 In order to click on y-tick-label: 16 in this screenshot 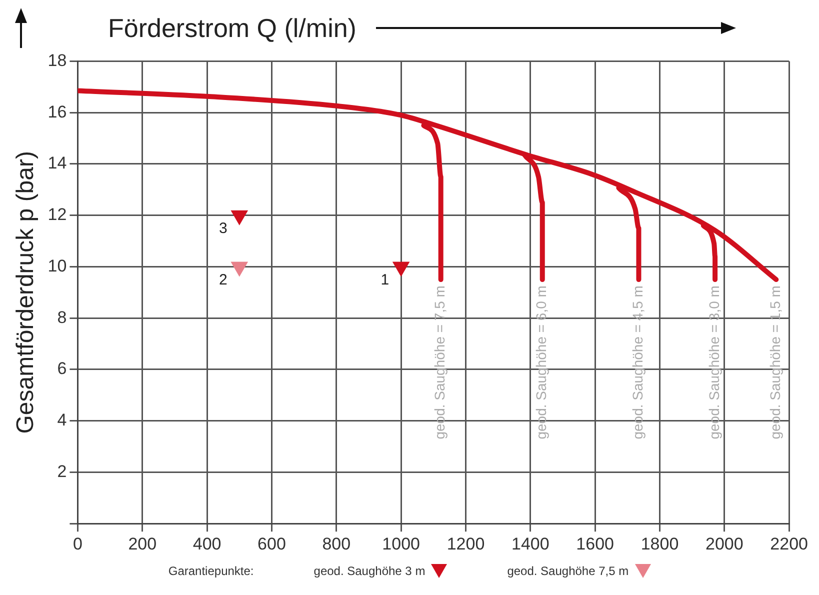, I will do `click(57, 112)`.